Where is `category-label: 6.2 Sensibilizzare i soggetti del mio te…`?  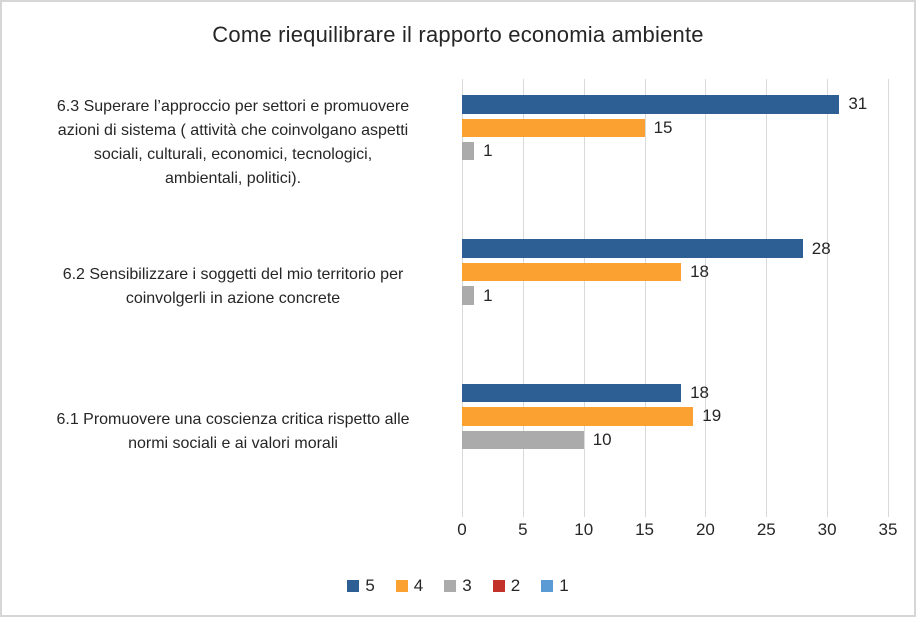
category-label: 6.2 Sensibilizzare i soggetti del mio te… is located at coordinates (233, 287).